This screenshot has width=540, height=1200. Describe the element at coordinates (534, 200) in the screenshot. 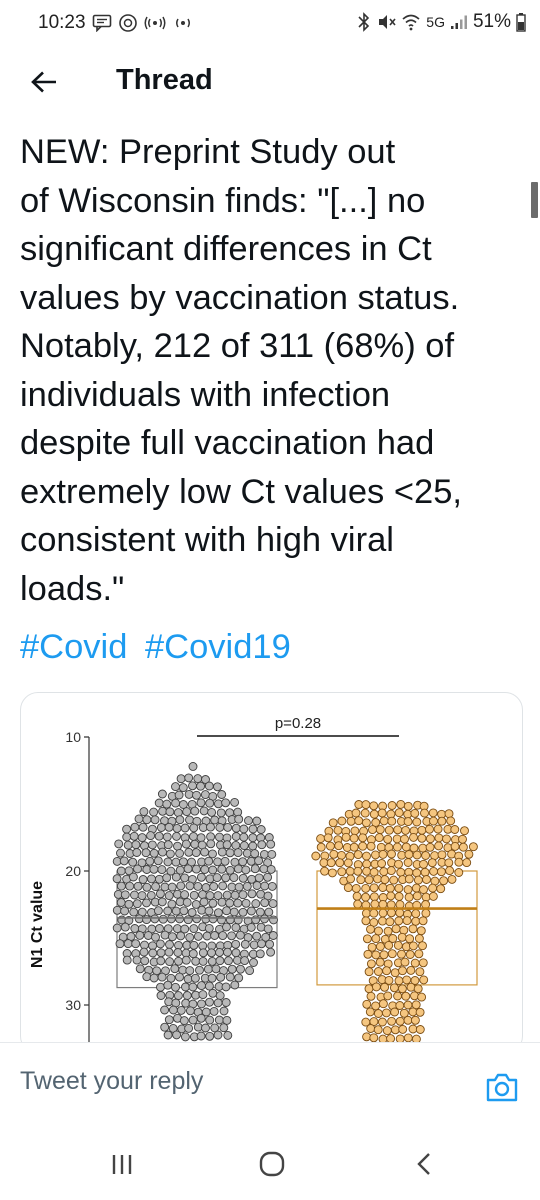

I see `scrollbar-thumb` at that location.